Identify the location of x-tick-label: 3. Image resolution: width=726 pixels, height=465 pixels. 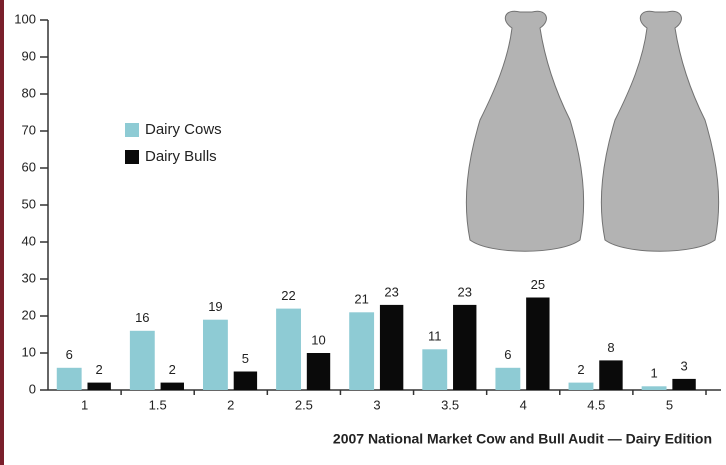
(376, 404).